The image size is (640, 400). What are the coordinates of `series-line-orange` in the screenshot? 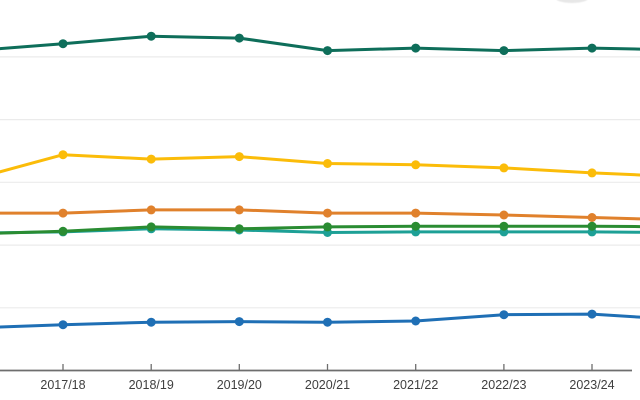 It's located at (320, 214).